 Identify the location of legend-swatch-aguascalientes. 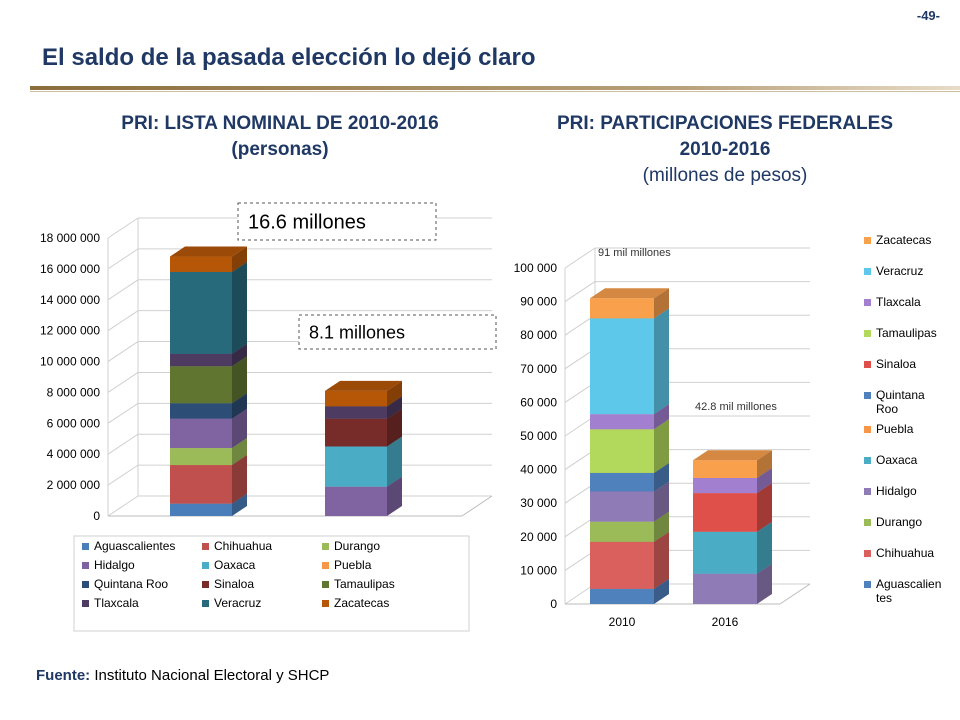
(85, 546).